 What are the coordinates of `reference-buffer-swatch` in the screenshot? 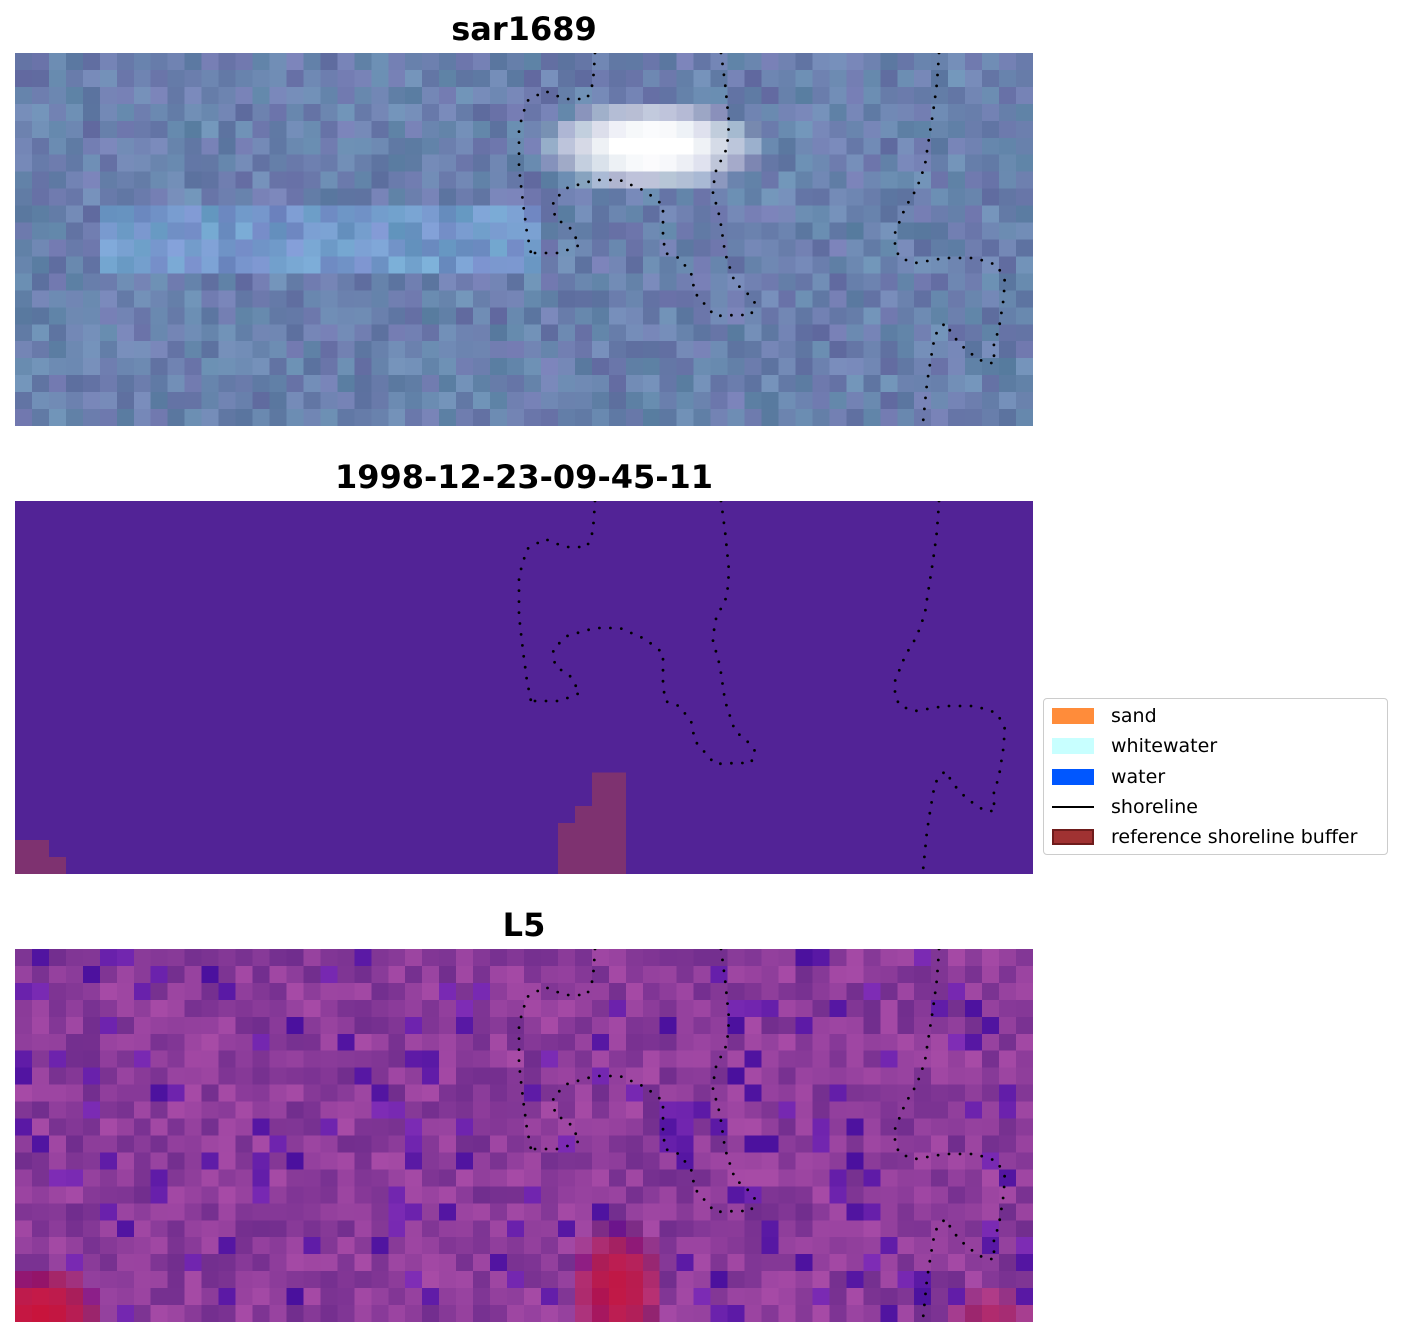 It's located at (1073, 837).